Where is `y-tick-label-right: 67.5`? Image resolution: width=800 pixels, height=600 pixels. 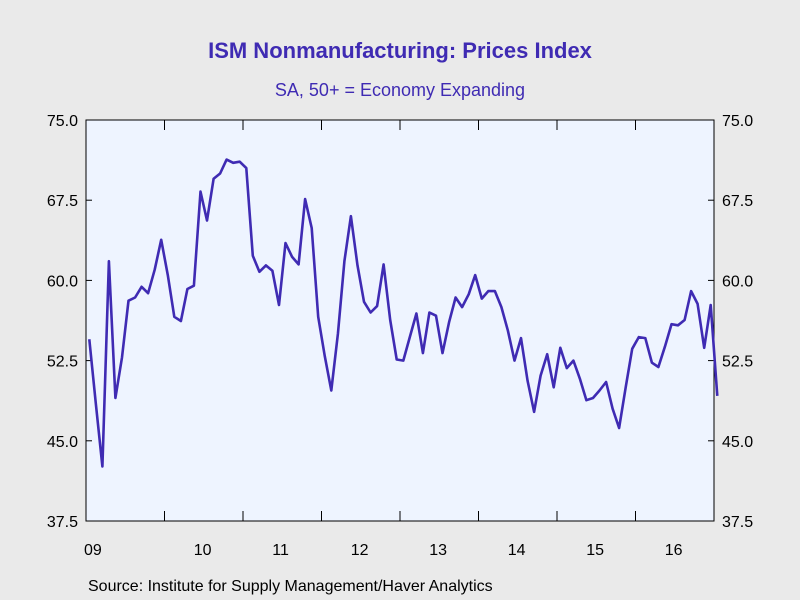 y-tick-label-right: 67.5 is located at coordinates (737, 201).